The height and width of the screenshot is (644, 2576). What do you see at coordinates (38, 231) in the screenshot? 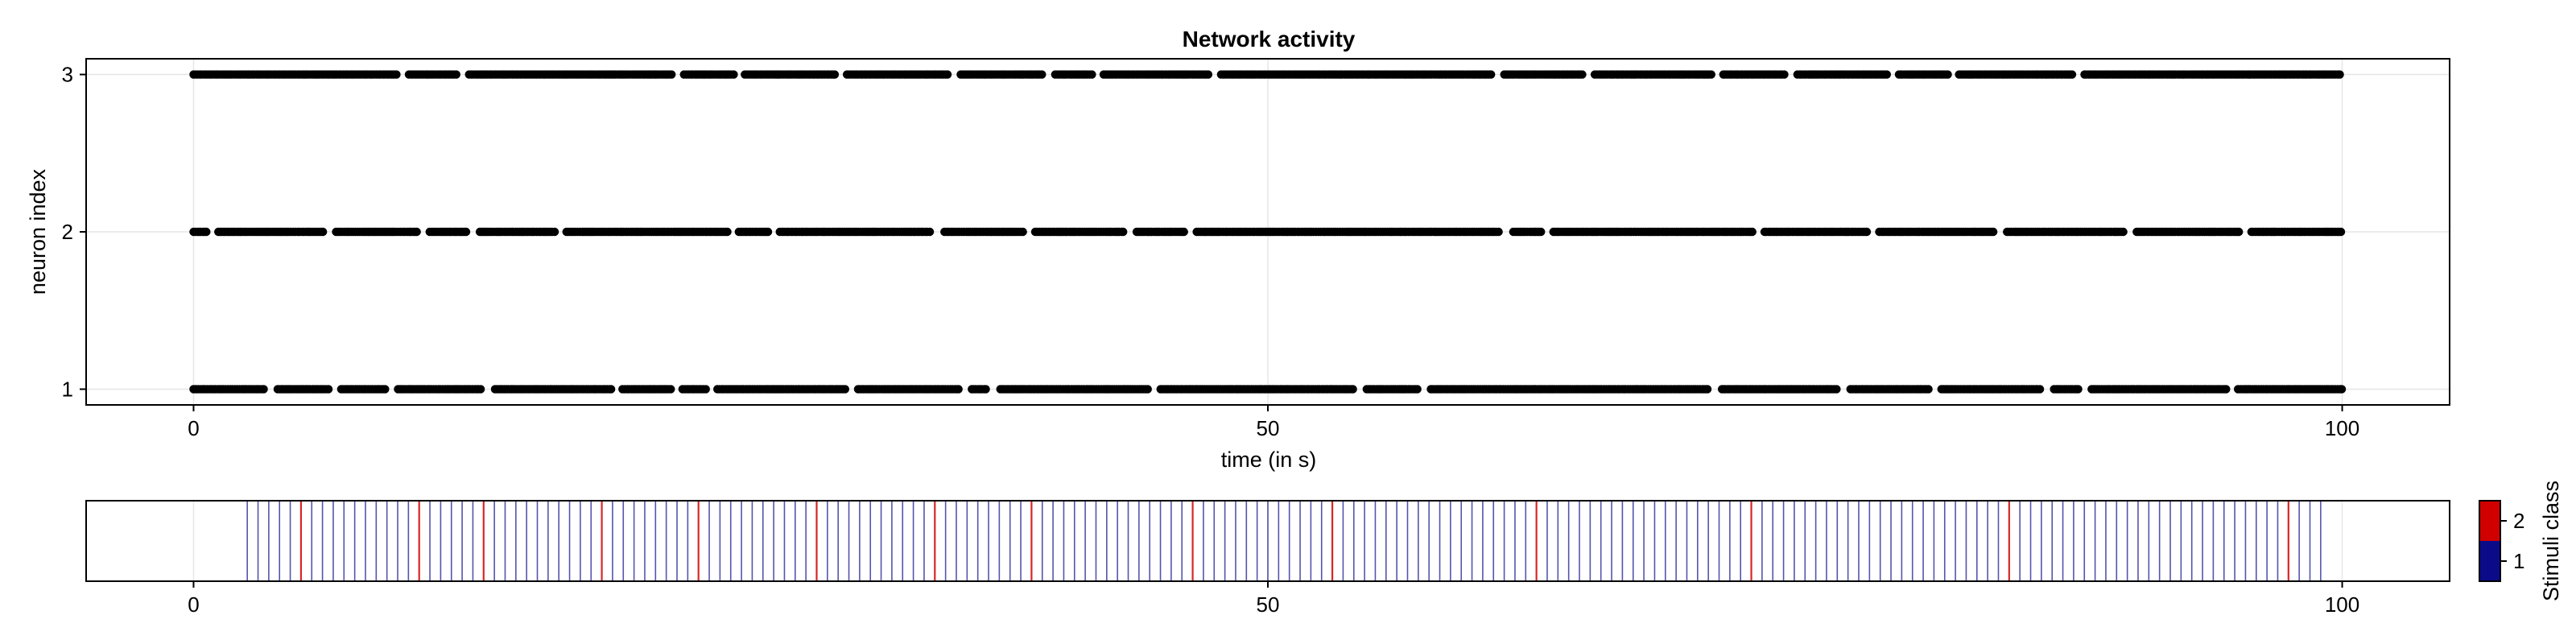
I see `y-axis-label: neuron index` at bounding box center [38, 231].